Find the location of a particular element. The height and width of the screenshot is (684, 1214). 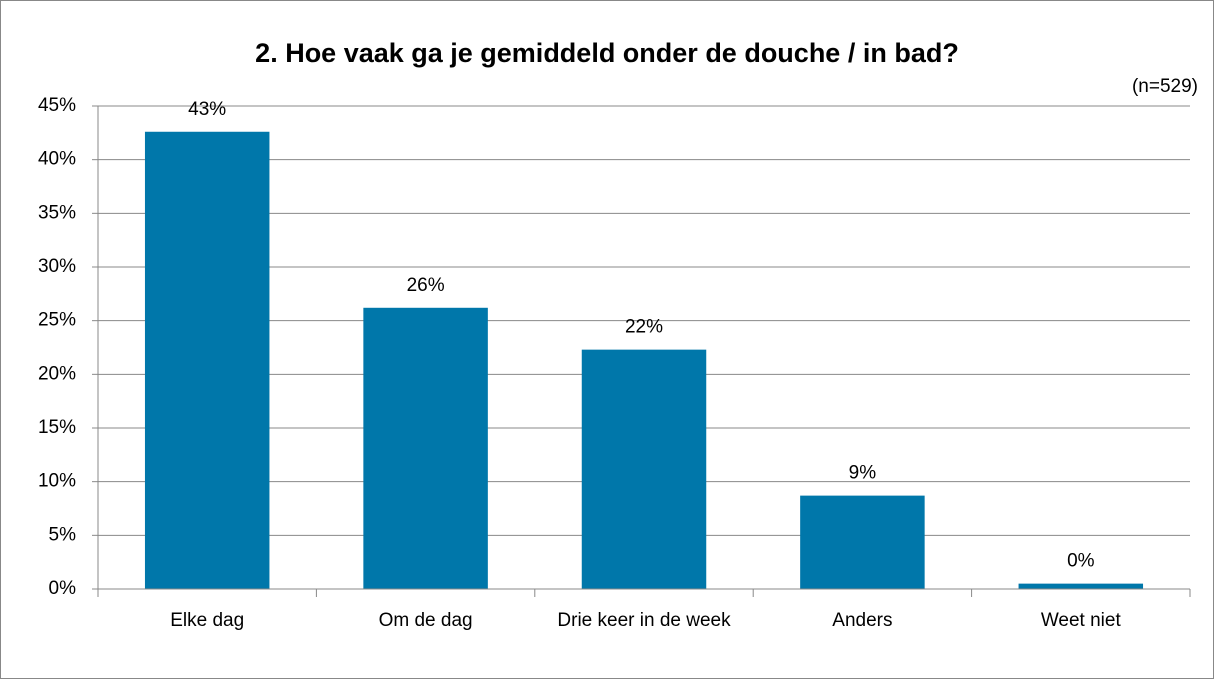

y-tick-label: 35% is located at coordinates (57, 212).